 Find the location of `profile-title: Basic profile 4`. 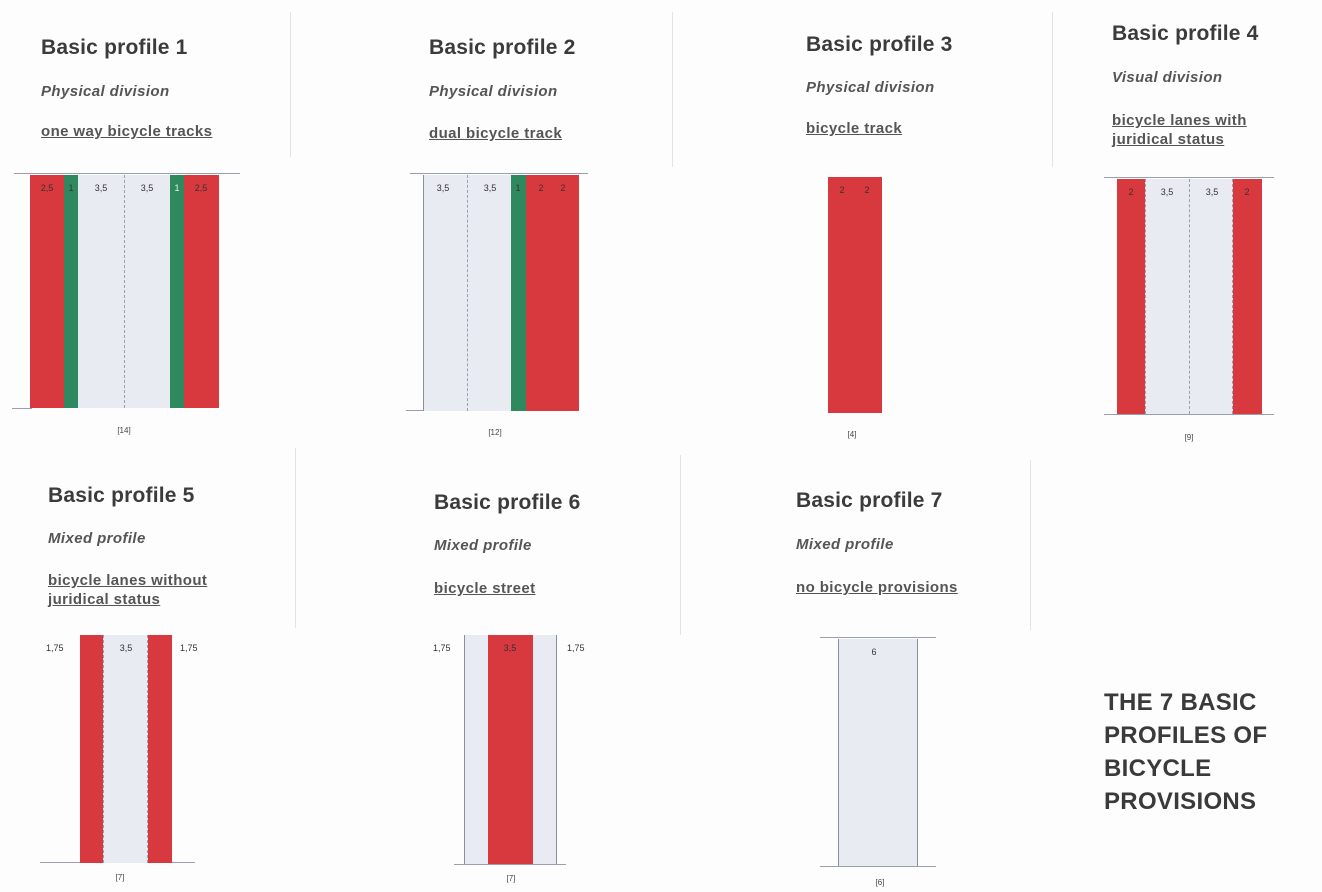

profile-title: Basic profile 4 is located at coordinates (1185, 33).